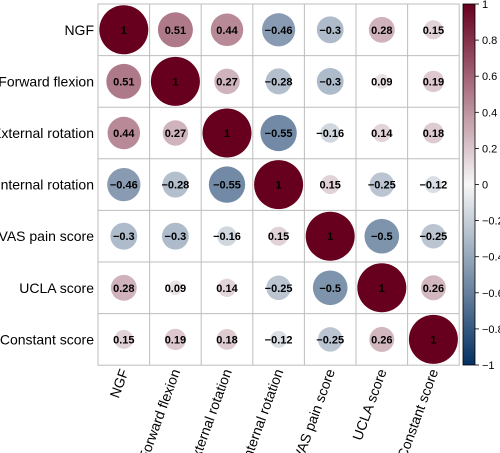 This screenshot has height=453, width=500. I want to click on column-label: External rotation, so click(210, 410).